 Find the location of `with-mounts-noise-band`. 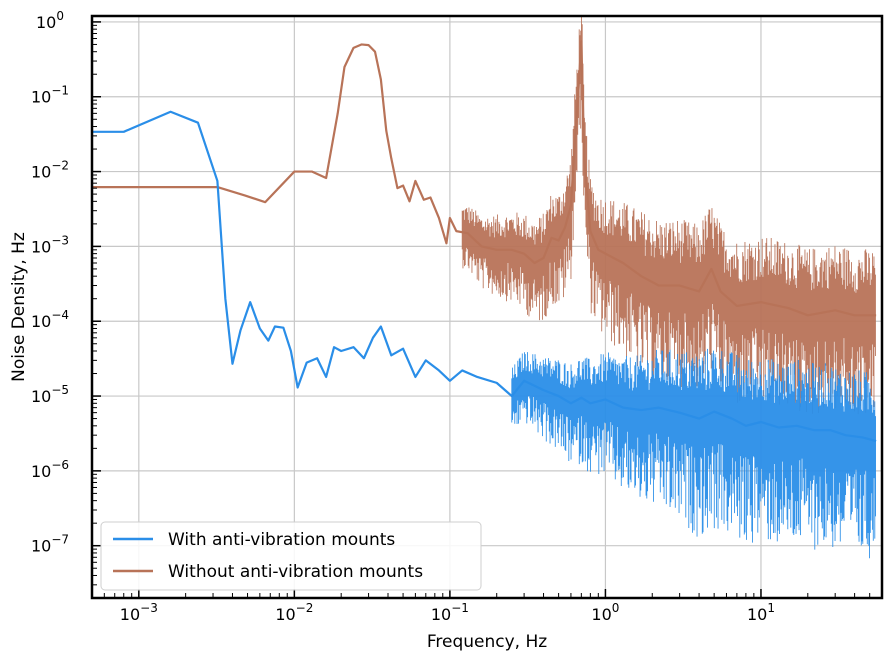

with-mounts-noise-band is located at coordinates (693, 453).